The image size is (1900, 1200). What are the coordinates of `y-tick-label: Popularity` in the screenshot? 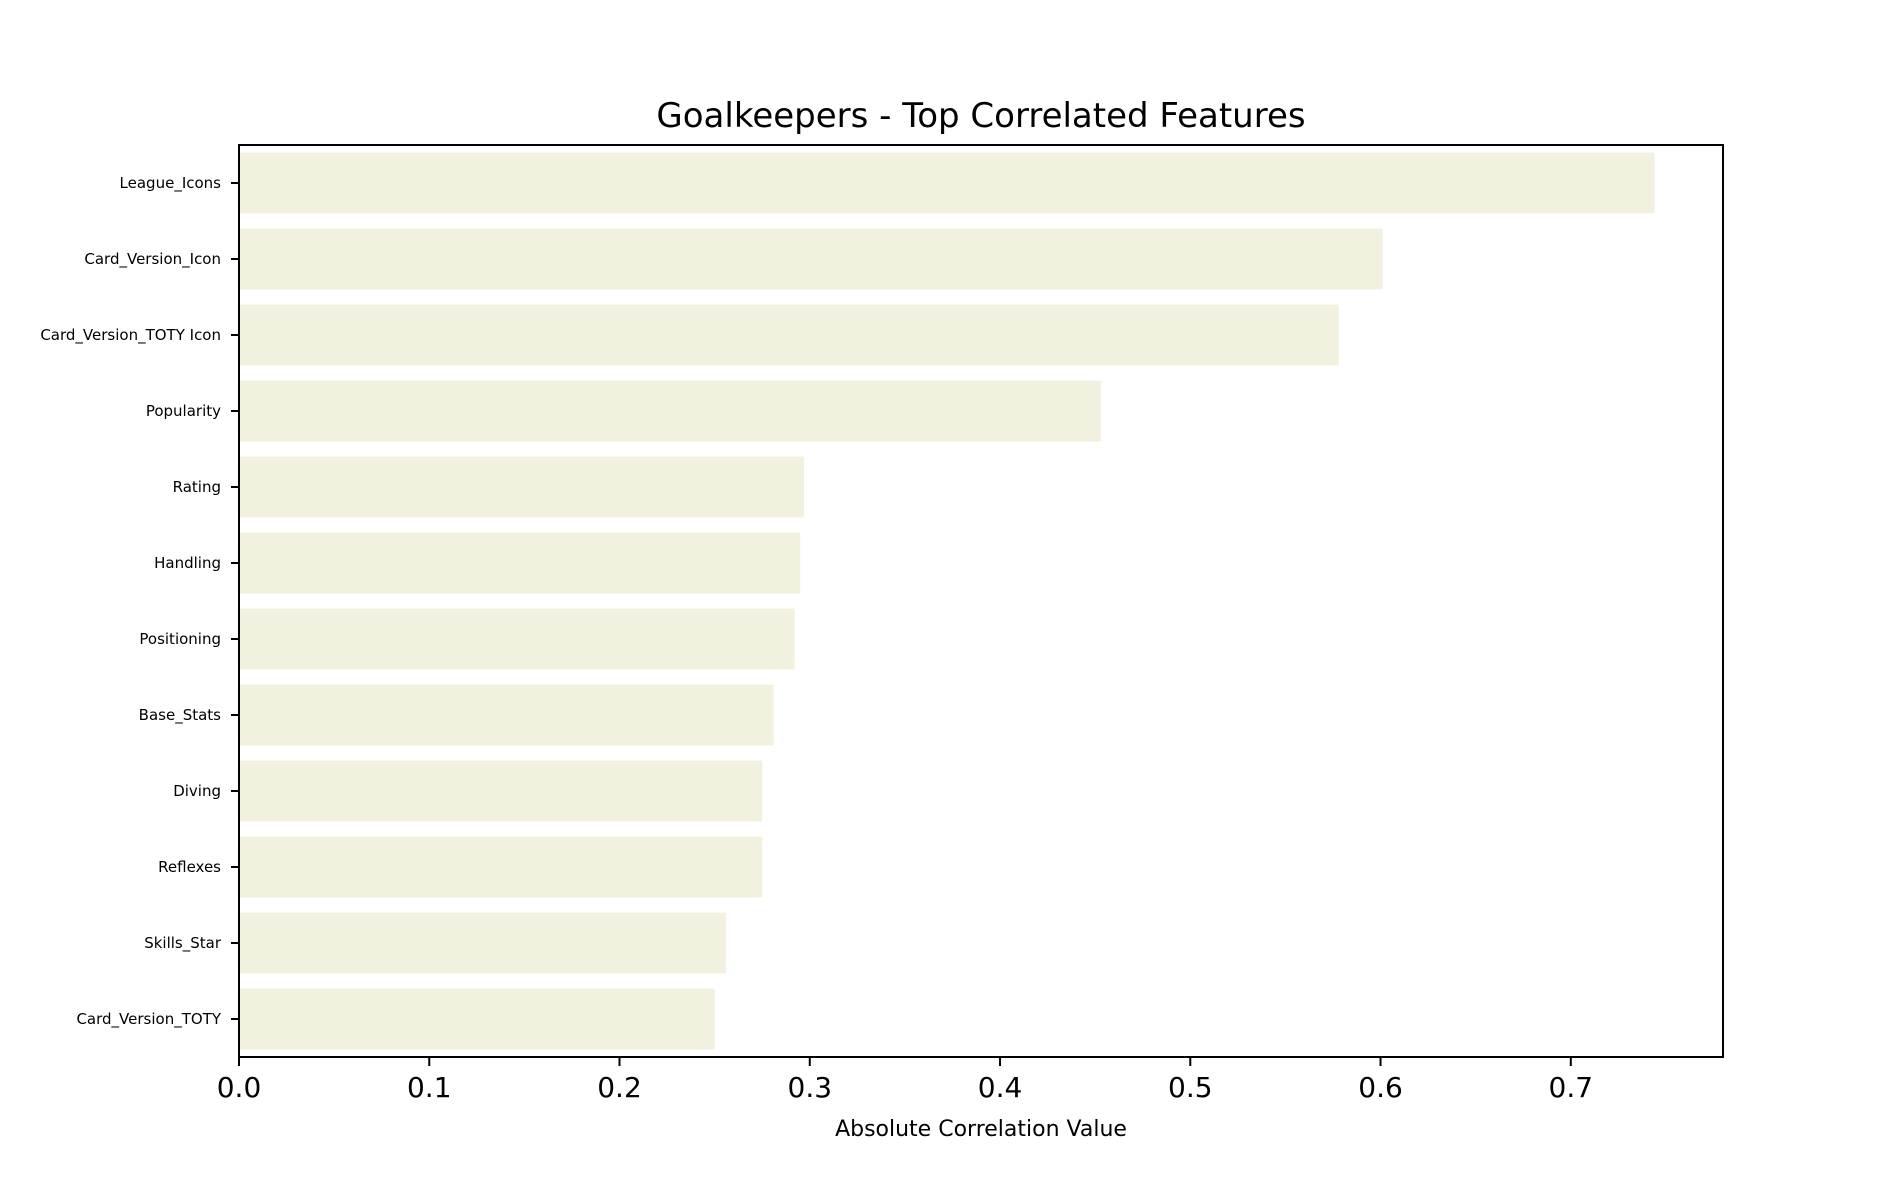 It's located at (183, 411).